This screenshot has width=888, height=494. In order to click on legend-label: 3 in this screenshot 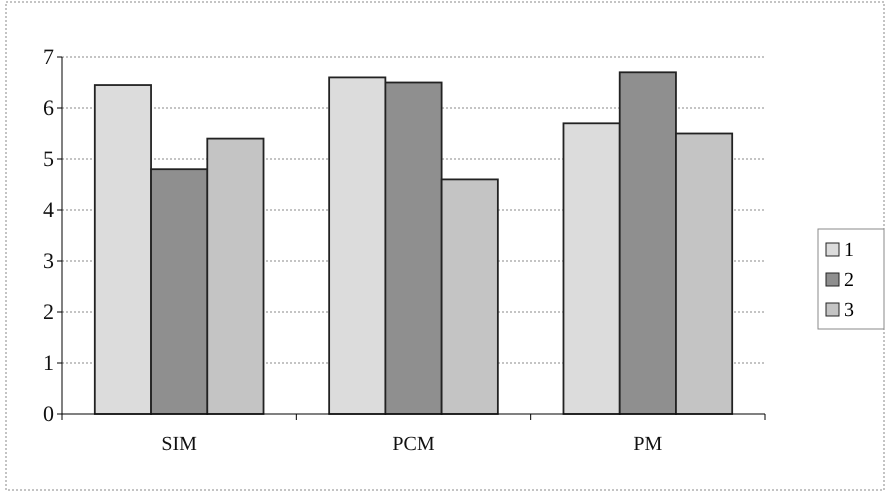, I will do `click(849, 310)`.